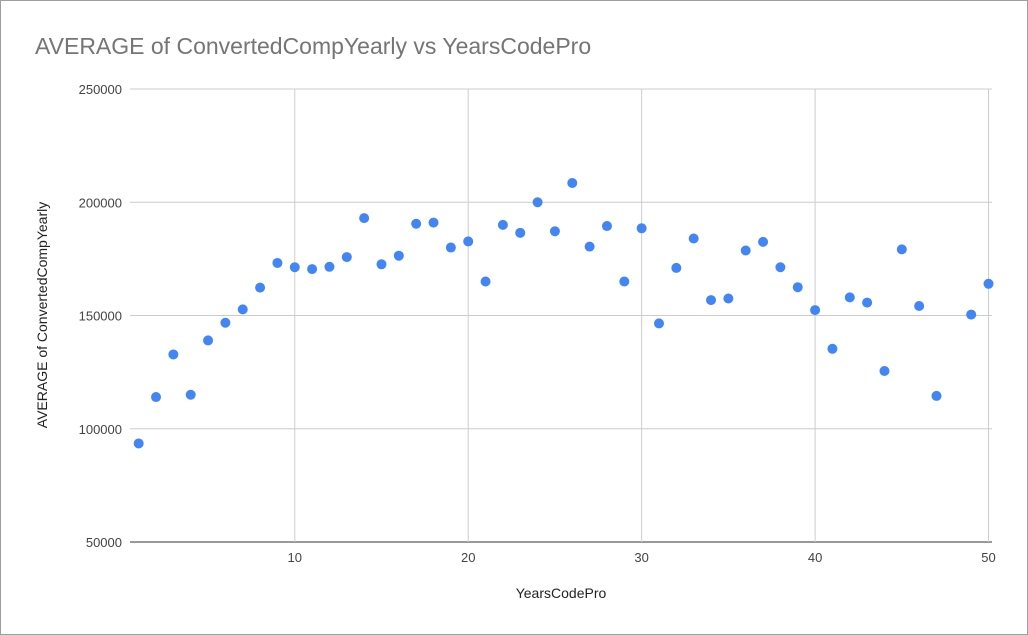  What do you see at coordinates (988, 557) in the screenshot?
I see `x-tick-label: 50` at bounding box center [988, 557].